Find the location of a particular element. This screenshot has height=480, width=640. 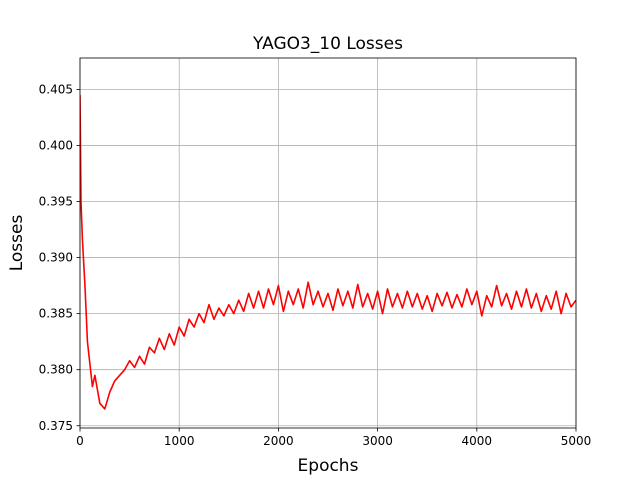

x-tick-label: 3000 is located at coordinates (377, 441).